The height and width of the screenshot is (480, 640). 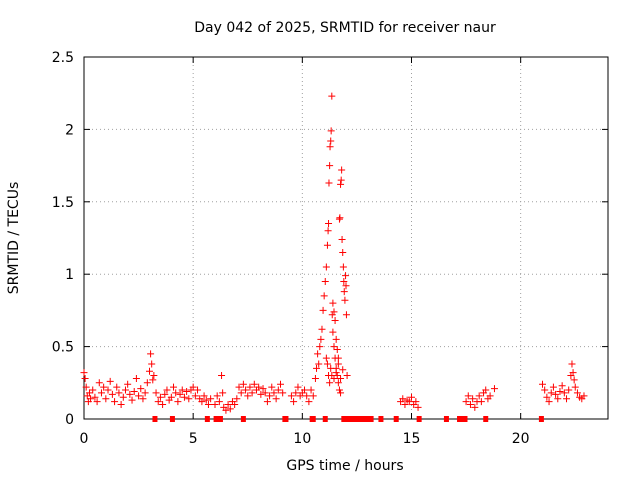 I want to click on zero-markers-layer, so click(x=348, y=419).